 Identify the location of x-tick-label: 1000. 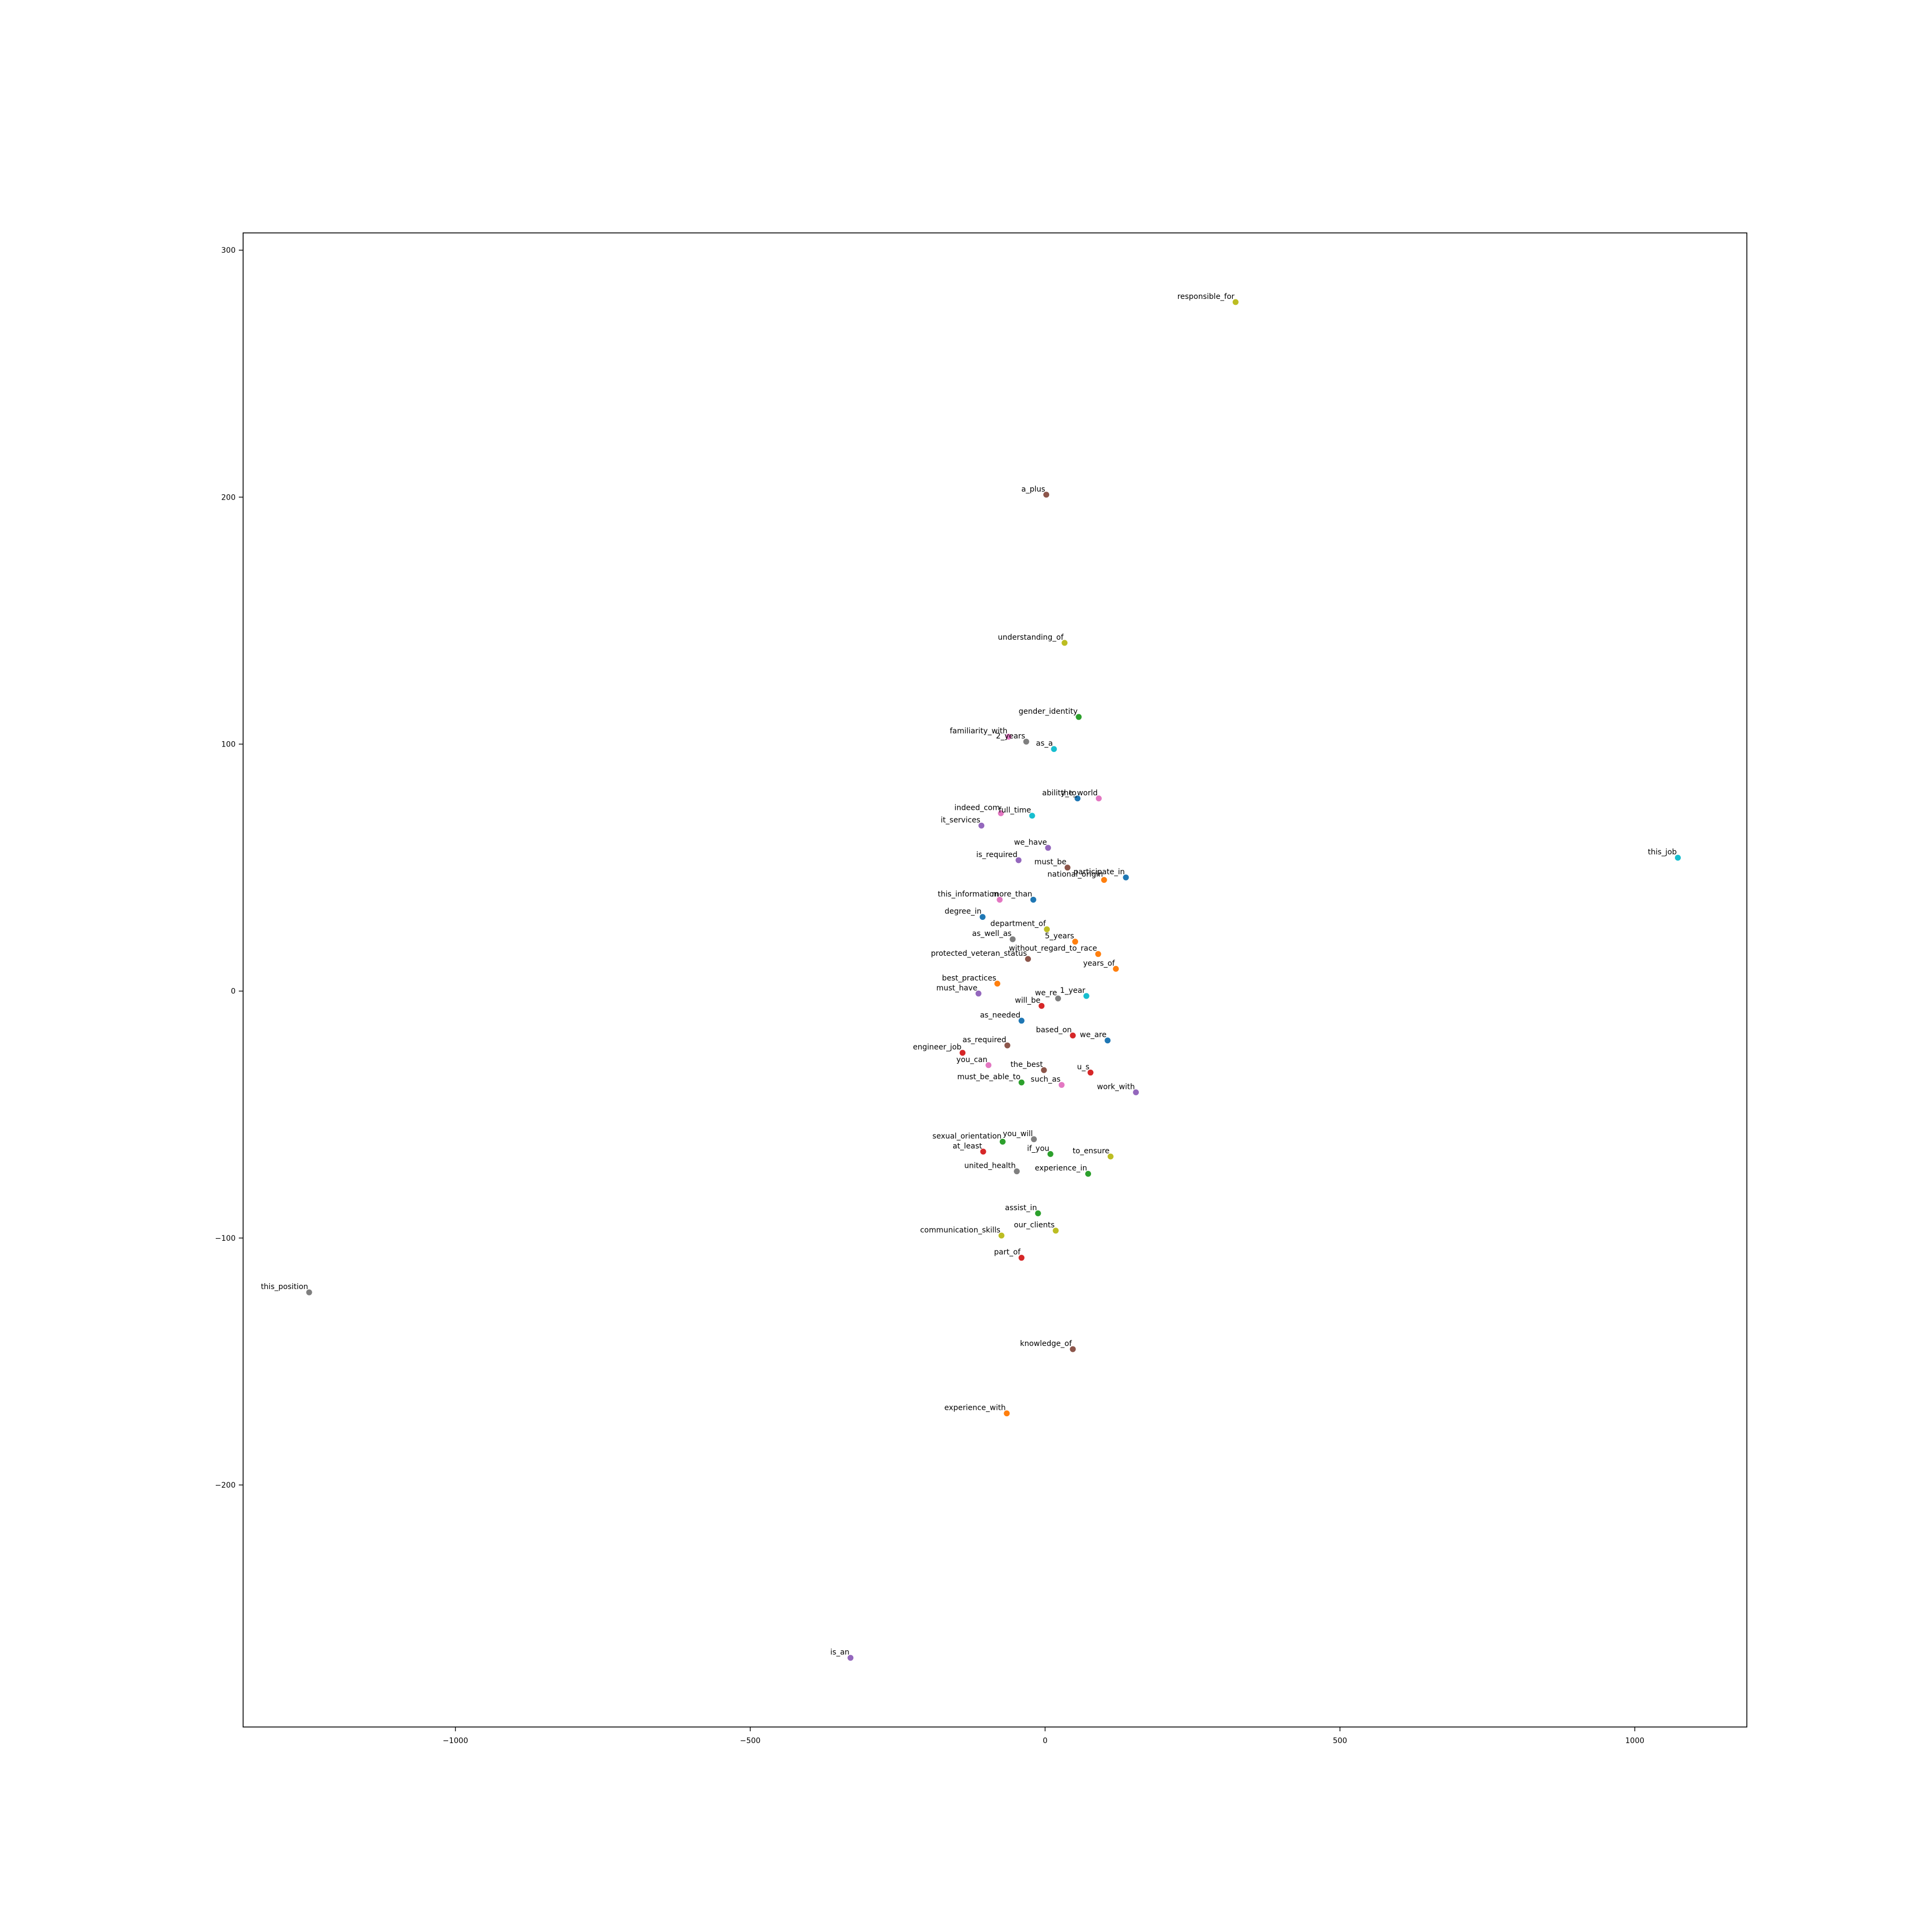
(1634, 1741).